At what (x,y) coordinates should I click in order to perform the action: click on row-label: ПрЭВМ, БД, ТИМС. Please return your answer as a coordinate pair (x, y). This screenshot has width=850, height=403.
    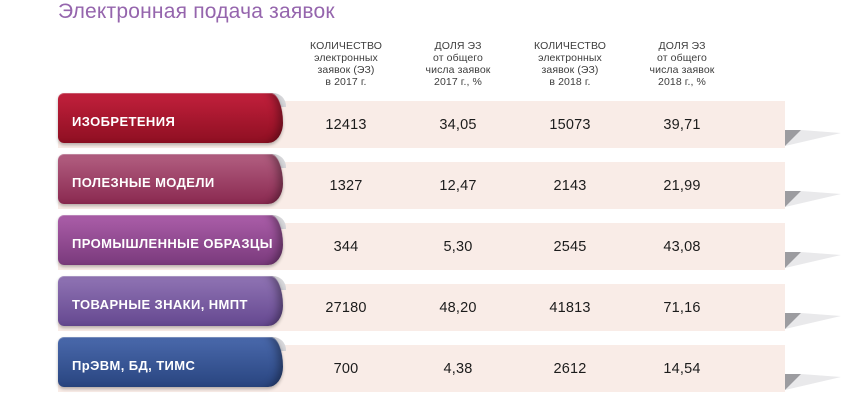
    Looking at the image, I should click on (134, 365).